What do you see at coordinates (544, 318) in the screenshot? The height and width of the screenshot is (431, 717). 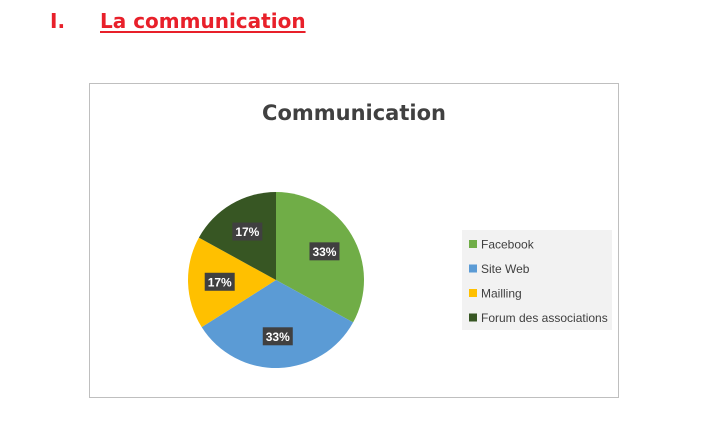 I see `legend-label: Forum des associations` at bounding box center [544, 318].